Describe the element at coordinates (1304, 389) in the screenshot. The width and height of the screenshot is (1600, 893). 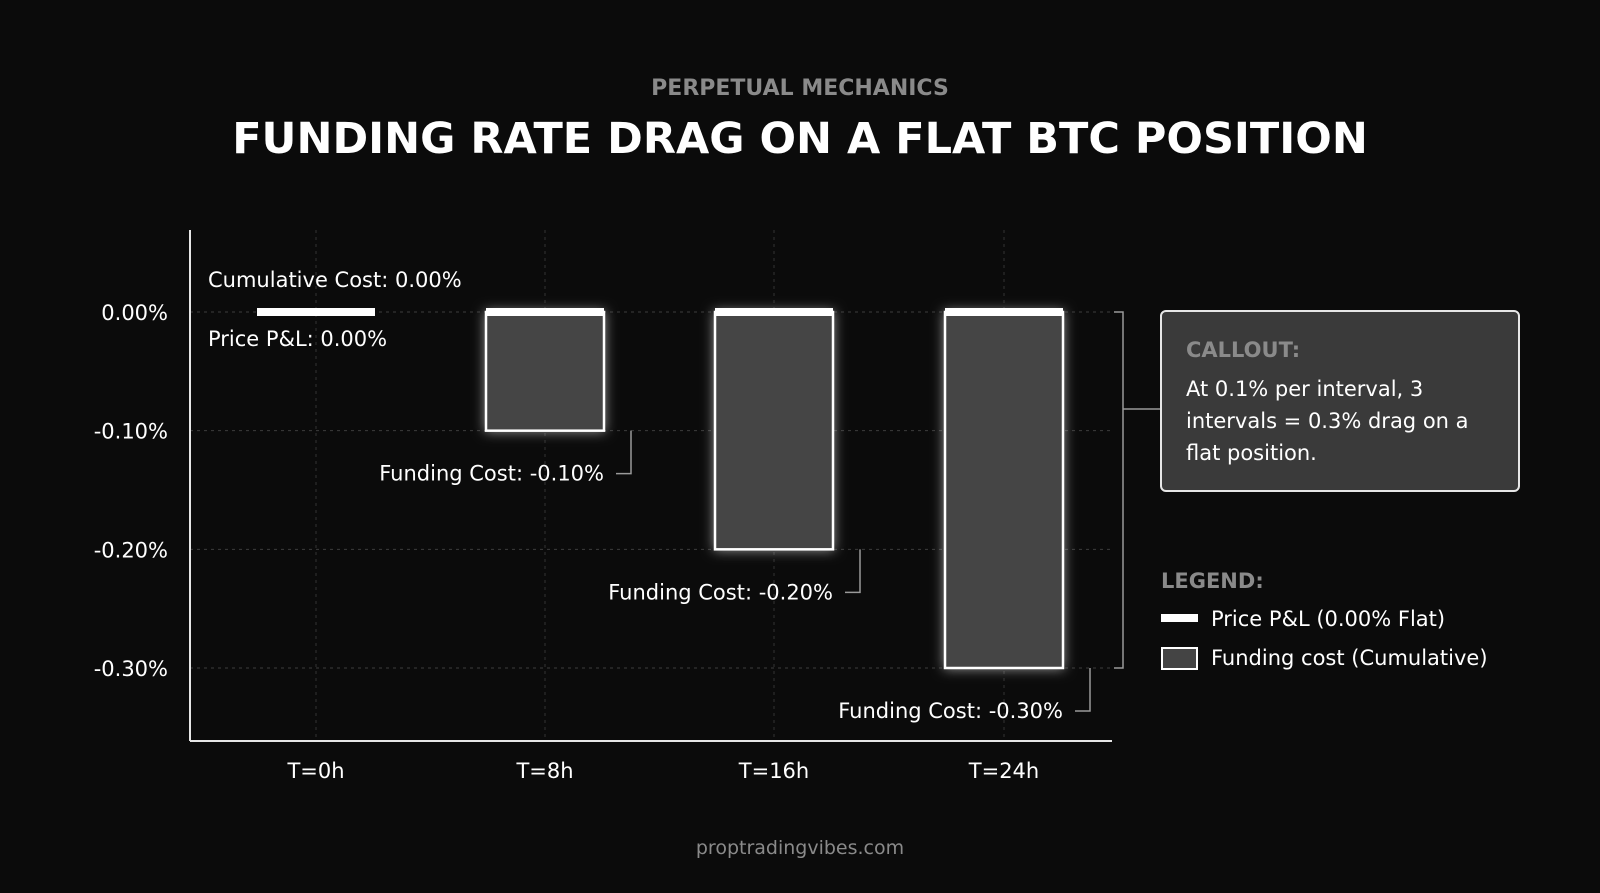
I see `callout-line-1: At 0.1% per interval, 3` at that location.